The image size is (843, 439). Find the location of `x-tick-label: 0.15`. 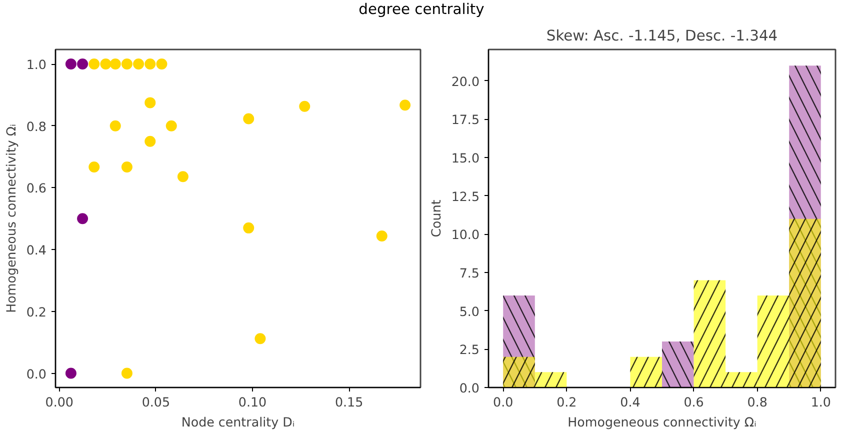

x-tick-label: 0.15 is located at coordinates (349, 402).